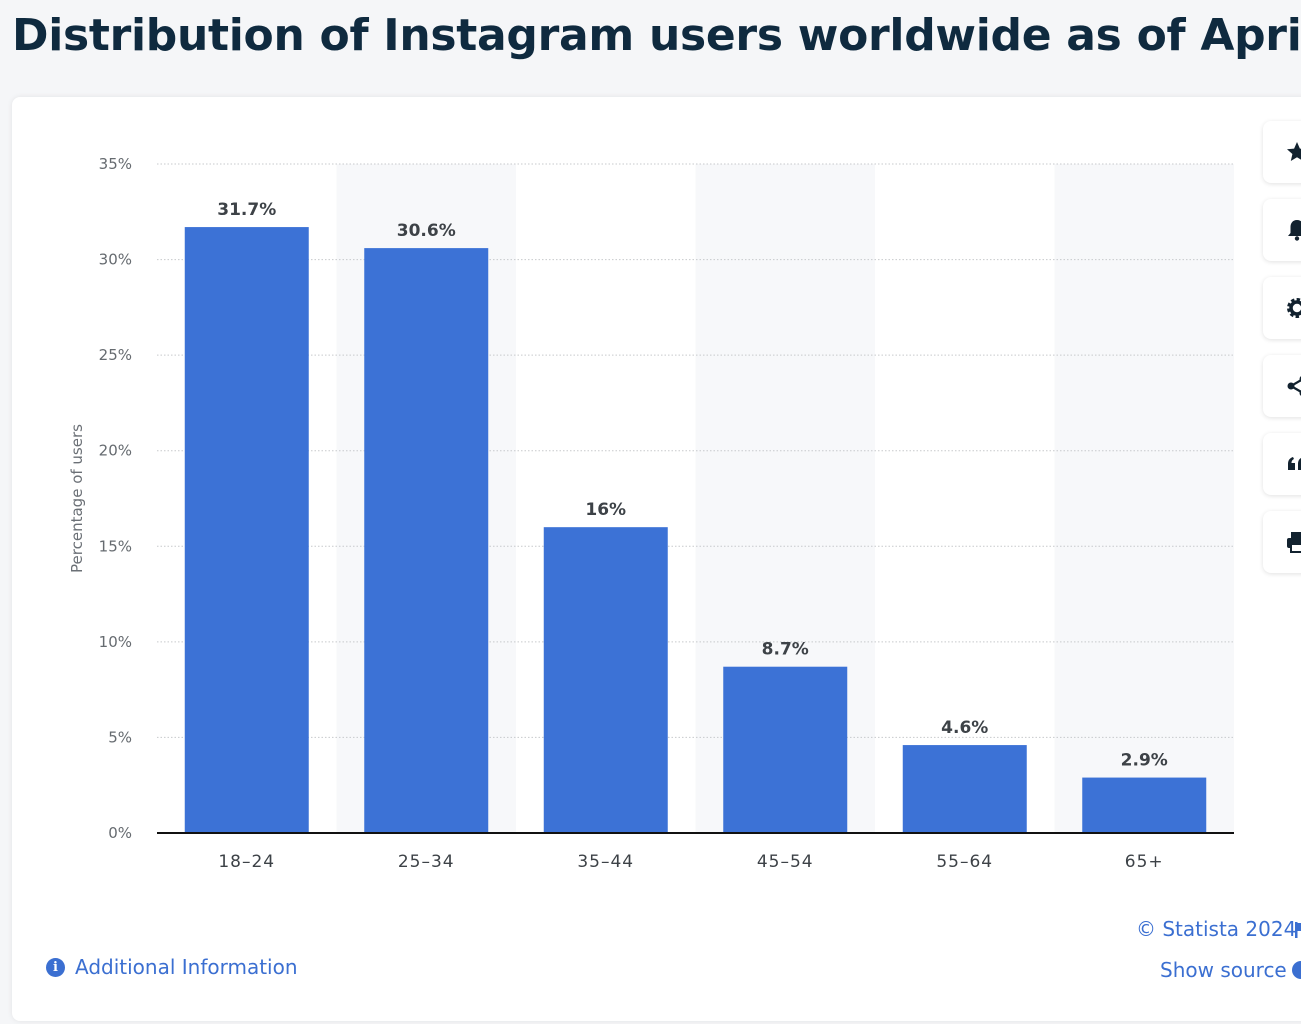 This screenshot has width=1301, height=1024. I want to click on x-tick-label: 45–54, so click(785, 862).